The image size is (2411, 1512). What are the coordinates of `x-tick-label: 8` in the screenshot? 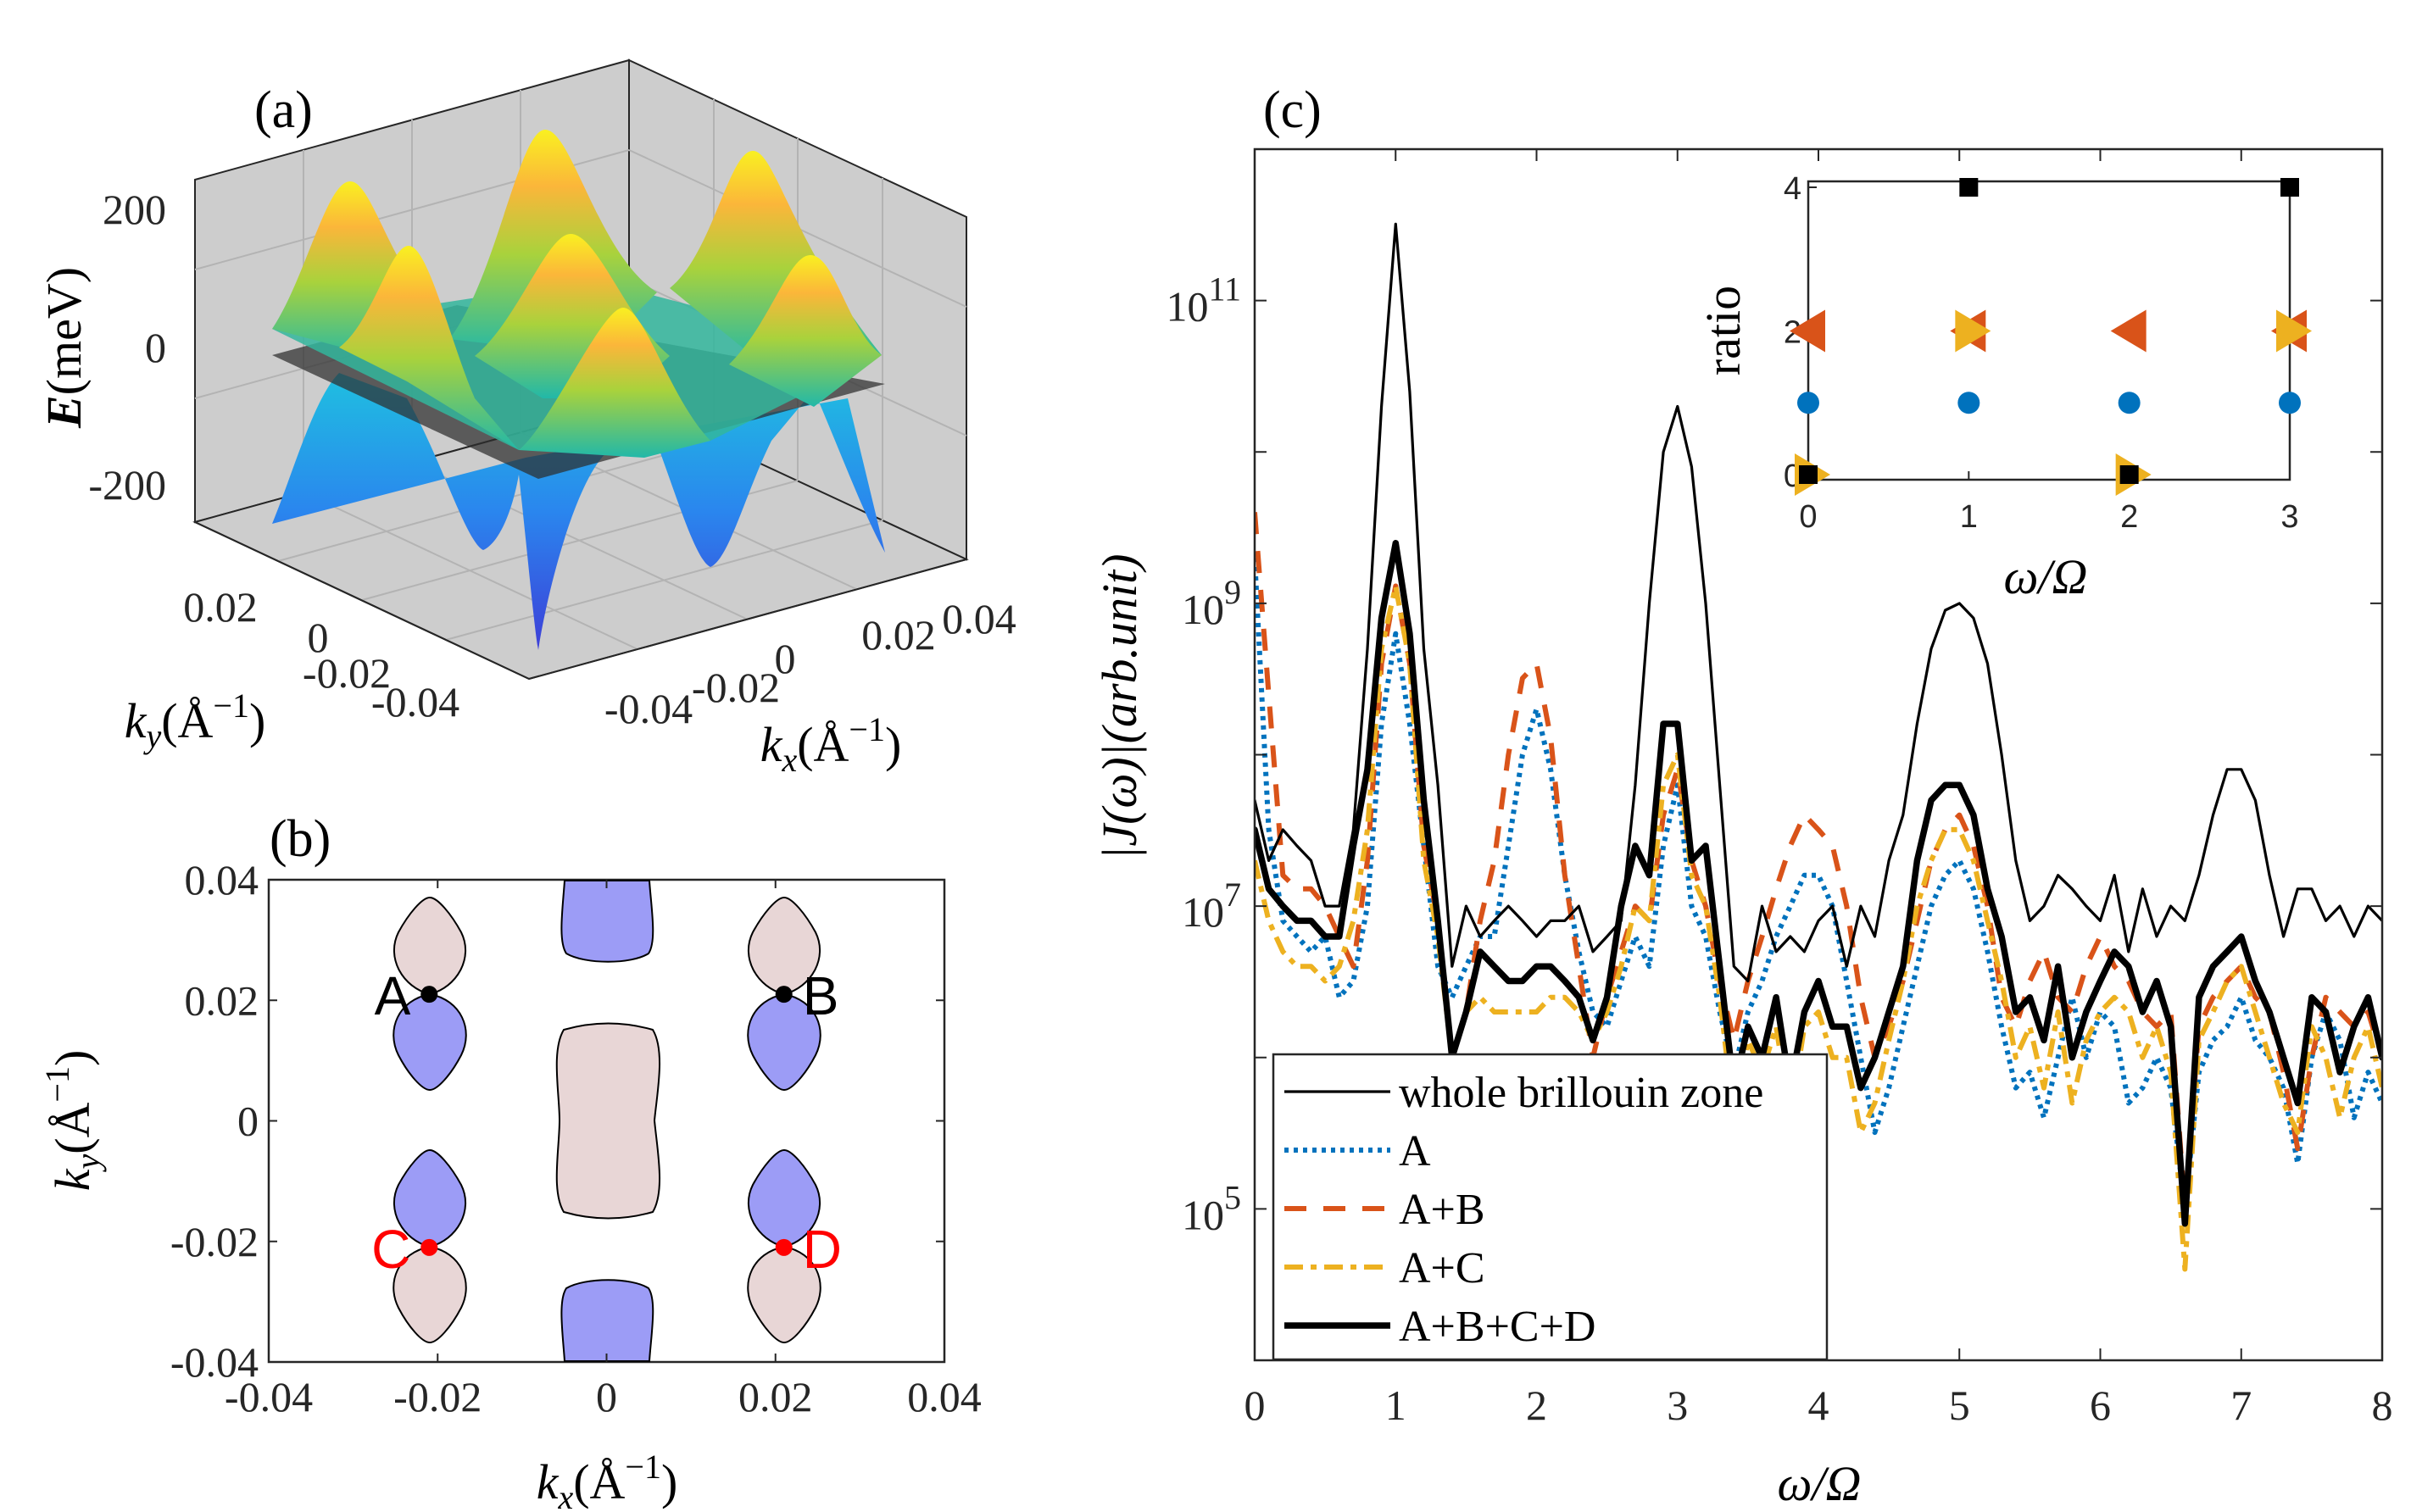 It's located at (2382, 1405).